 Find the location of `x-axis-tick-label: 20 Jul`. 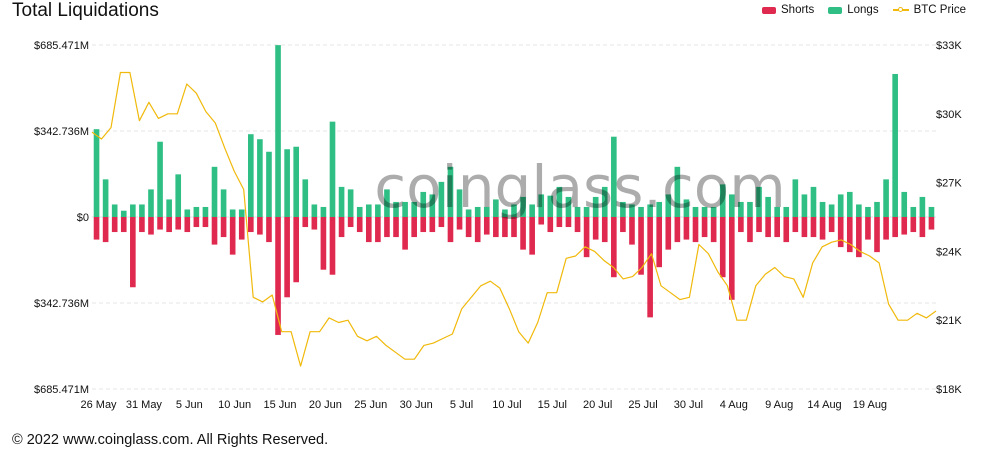

x-axis-tick-label: 20 Jul is located at coordinates (597, 405).